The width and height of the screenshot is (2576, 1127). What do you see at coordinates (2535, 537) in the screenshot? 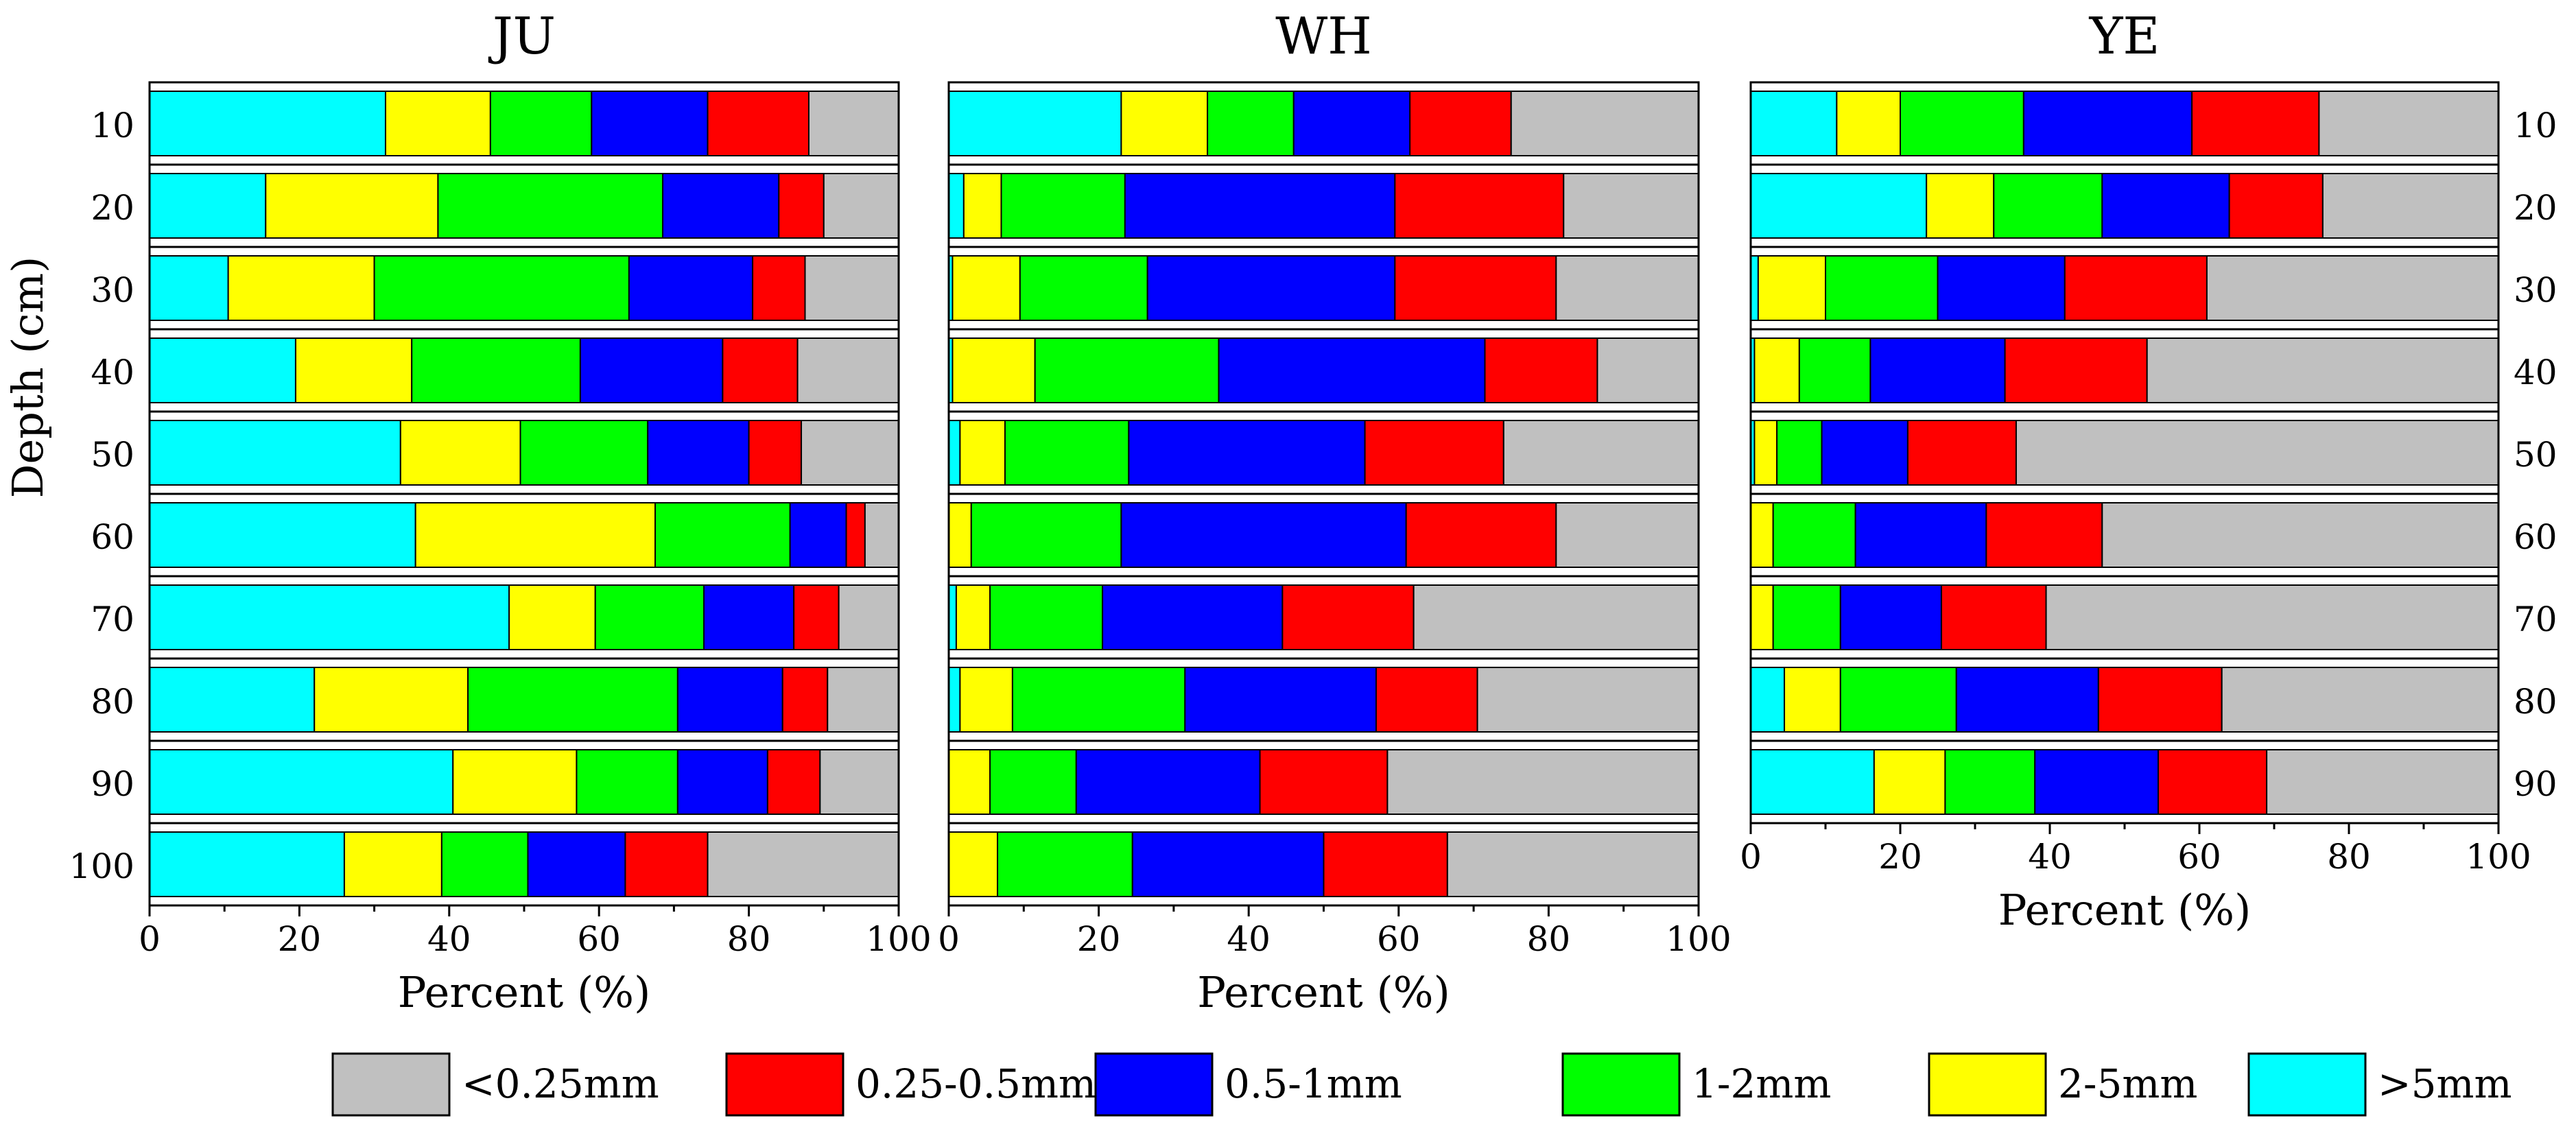
I see `y-tick-label: 60` at bounding box center [2535, 537].